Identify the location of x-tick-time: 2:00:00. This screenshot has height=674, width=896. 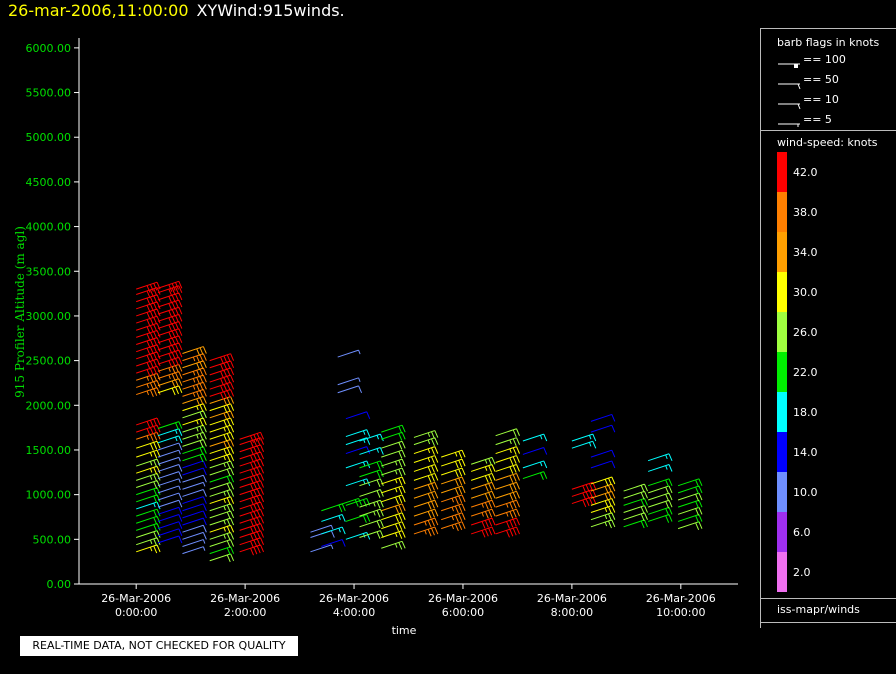
(245, 612).